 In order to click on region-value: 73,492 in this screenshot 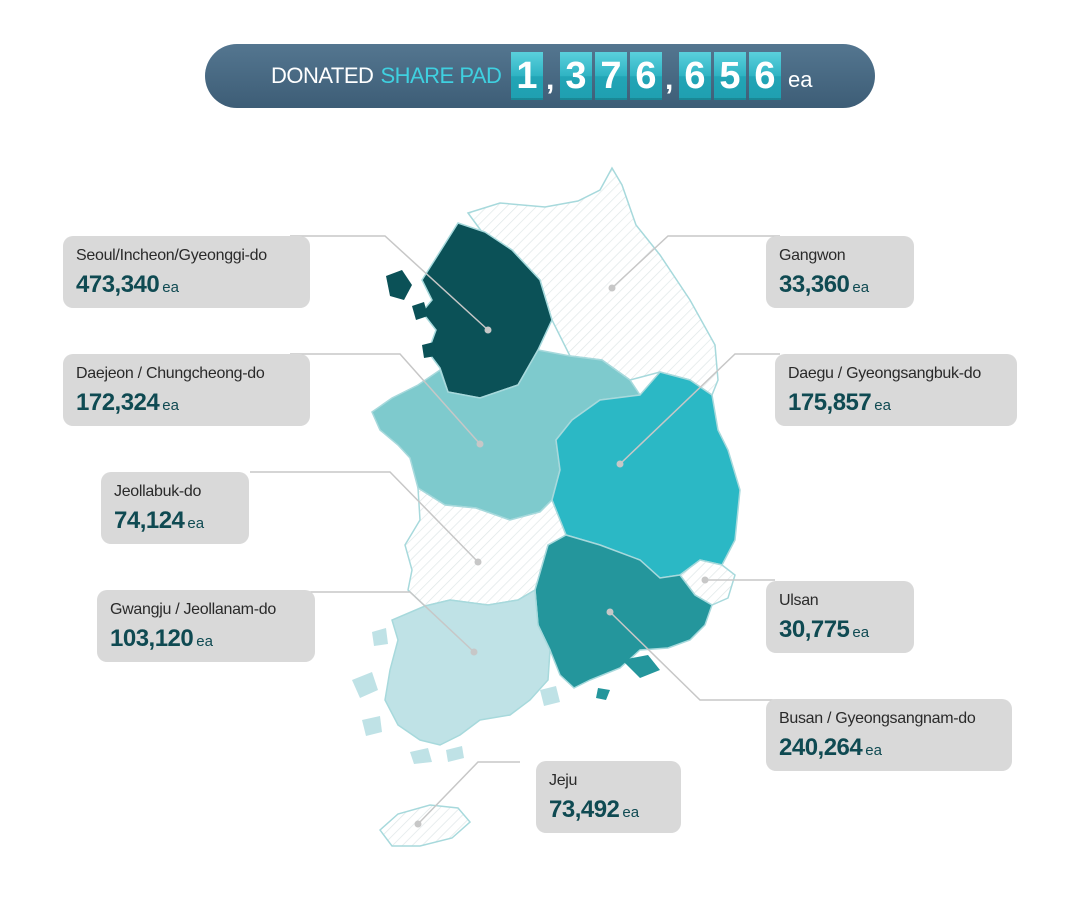, I will do `click(584, 809)`.